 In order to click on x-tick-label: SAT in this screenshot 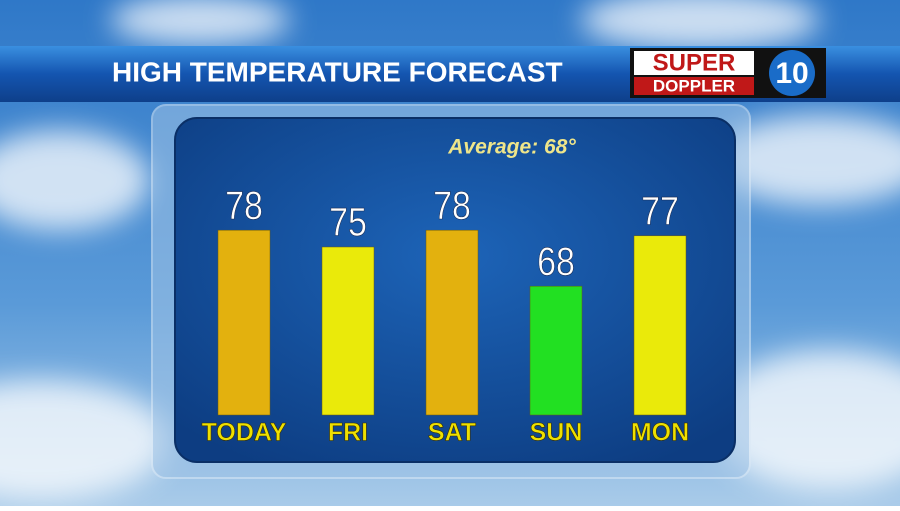, I will do `click(452, 433)`.